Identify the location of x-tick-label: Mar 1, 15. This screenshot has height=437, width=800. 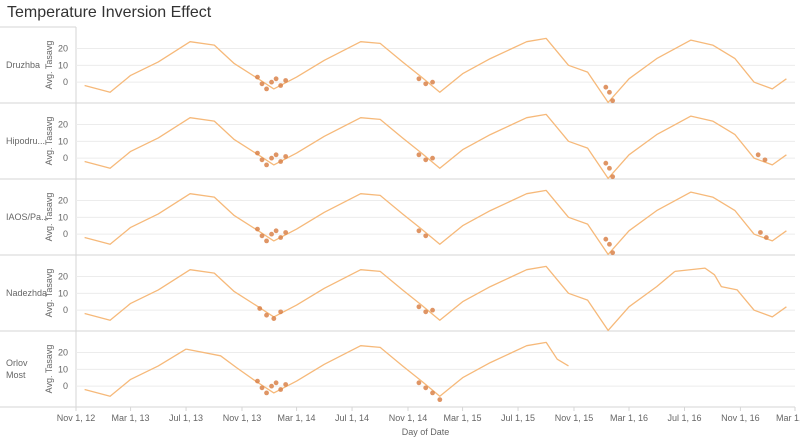
(463, 418).